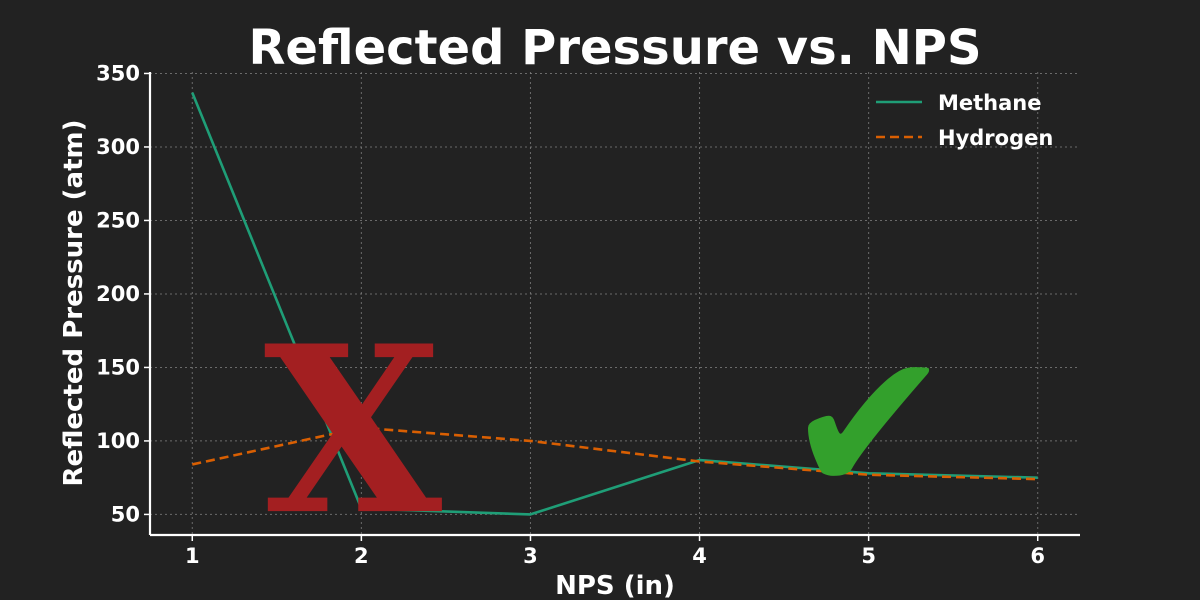  Describe the element at coordinates (118, 147) in the screenshot. I see `y-tick-label: 300` at that location.